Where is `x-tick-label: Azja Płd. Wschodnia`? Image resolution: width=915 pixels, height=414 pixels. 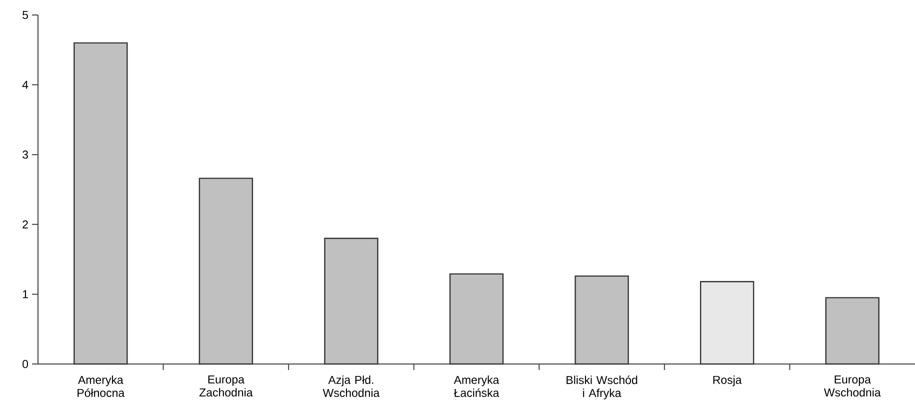
x-tick-label: Azja Płd. Wschodnia is located at coordinates (351, 386).